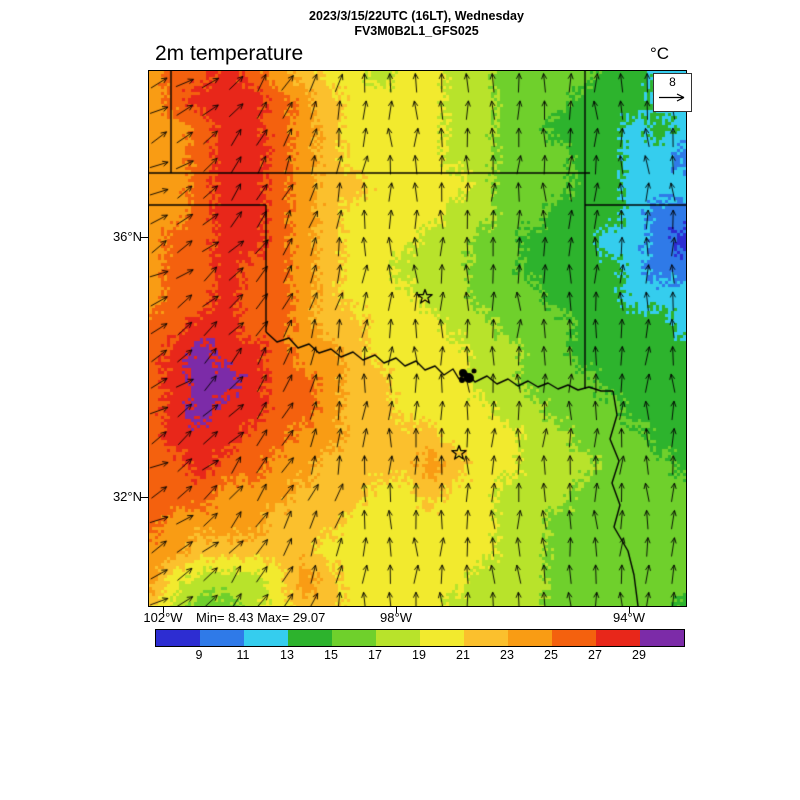 This screenshot has width=800, height=800. What do you see at coordinates (629, 617) in the screenshot?
I see `lon-tick-label-94w: 94°W` at bounding box center [629, 617].